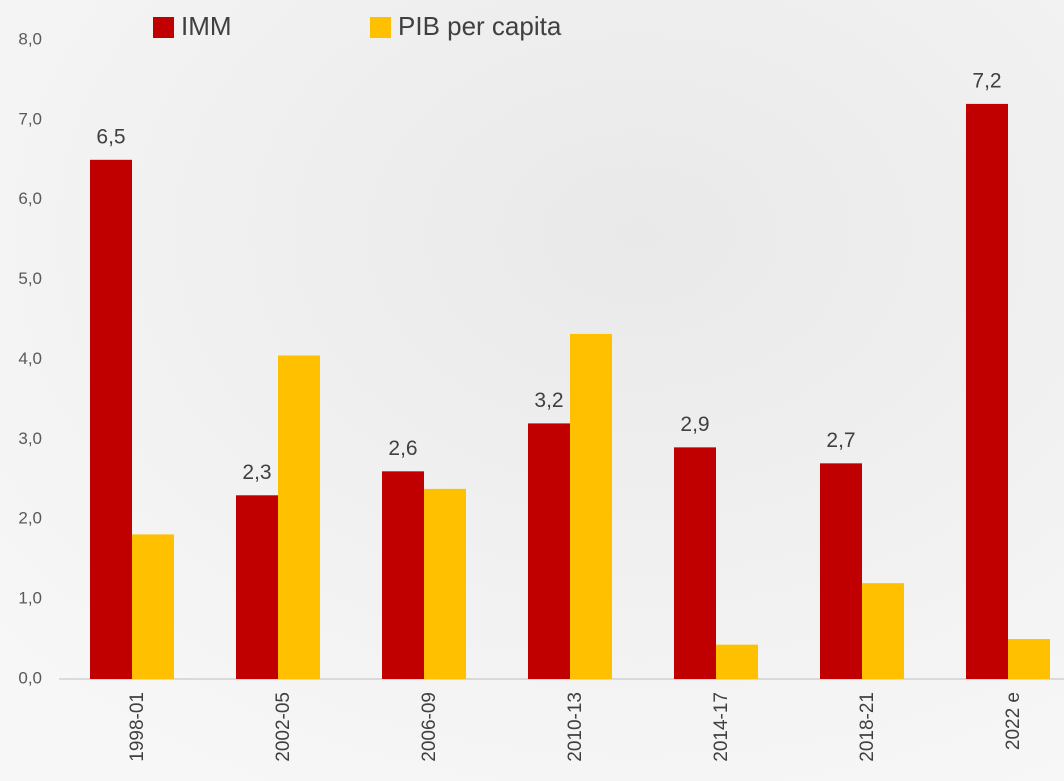 The height and width of the screenshot is (781, 1064). I want to click on y-tick-label: 2,0, so click(30, 518).